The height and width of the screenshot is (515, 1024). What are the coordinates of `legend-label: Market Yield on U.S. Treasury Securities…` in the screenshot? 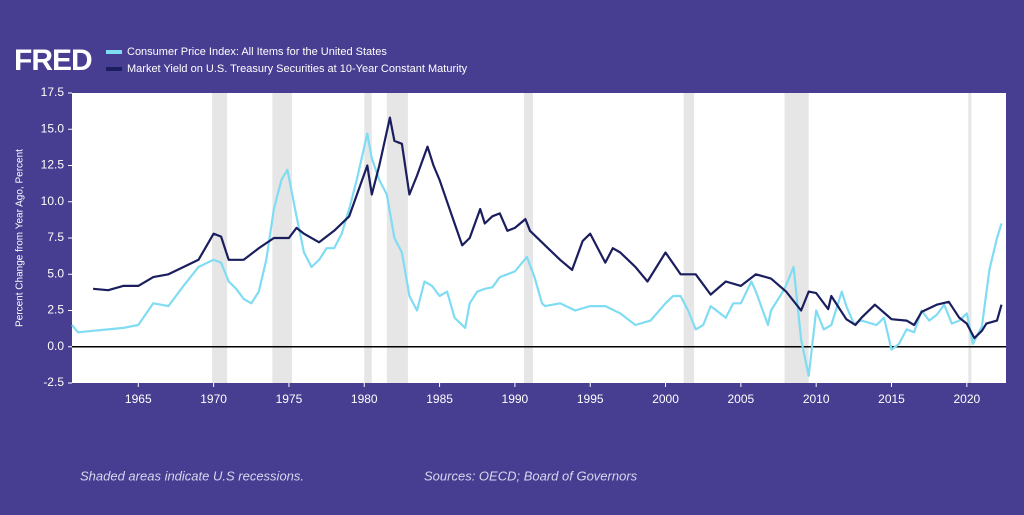 It's located at (297, 69).